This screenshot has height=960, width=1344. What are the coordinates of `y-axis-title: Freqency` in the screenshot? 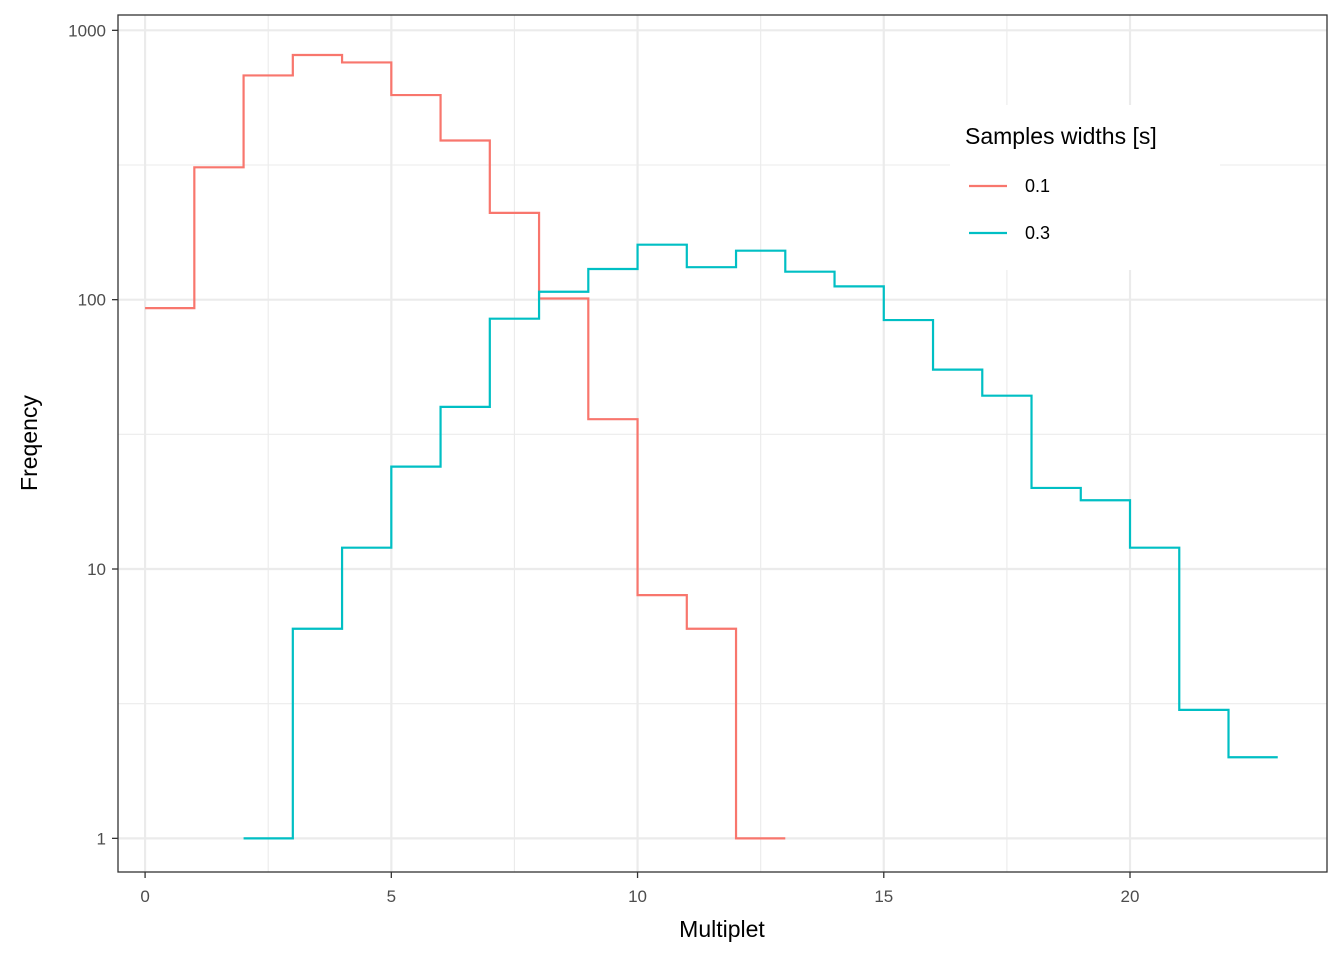 It's located at (29, 443).